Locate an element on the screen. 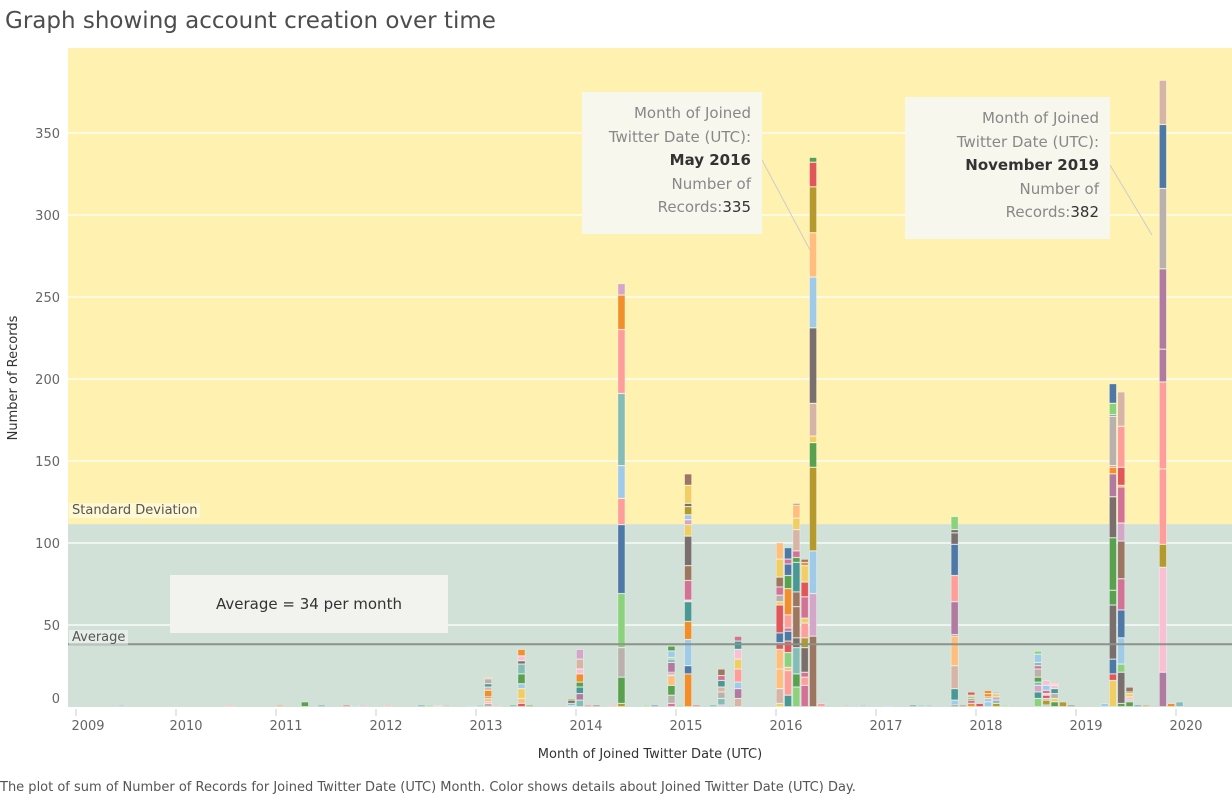 The image size is (1232, 800). x-tick-label: 2012 is located at coordinates (385, 726).